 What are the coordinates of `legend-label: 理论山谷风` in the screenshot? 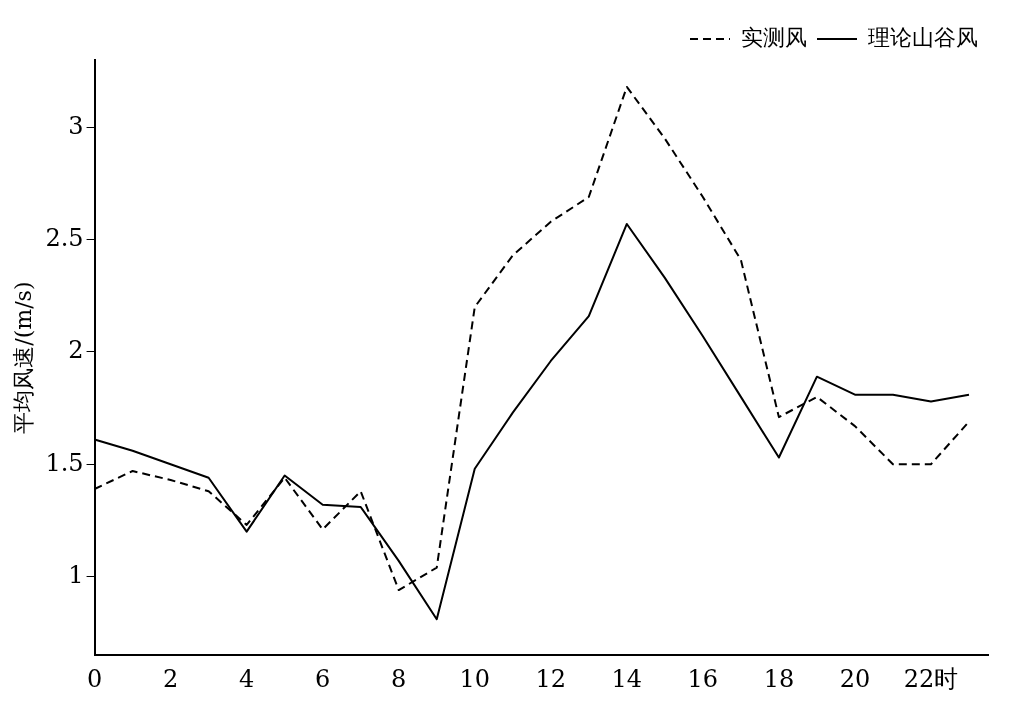 It's located at (923, 37).